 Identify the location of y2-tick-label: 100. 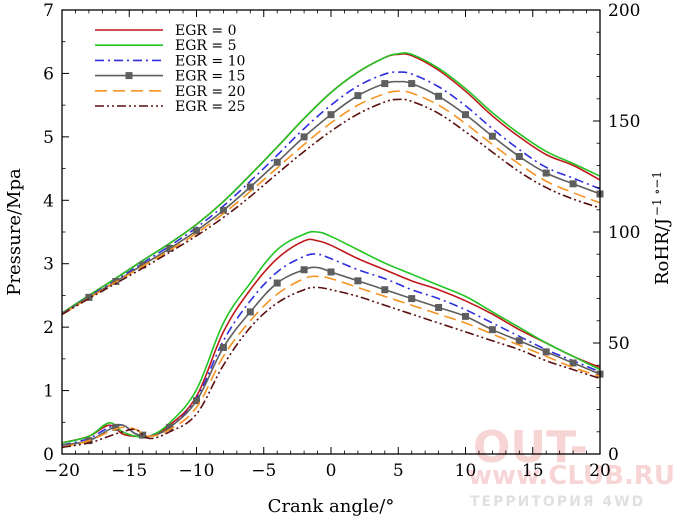
(624, 233).